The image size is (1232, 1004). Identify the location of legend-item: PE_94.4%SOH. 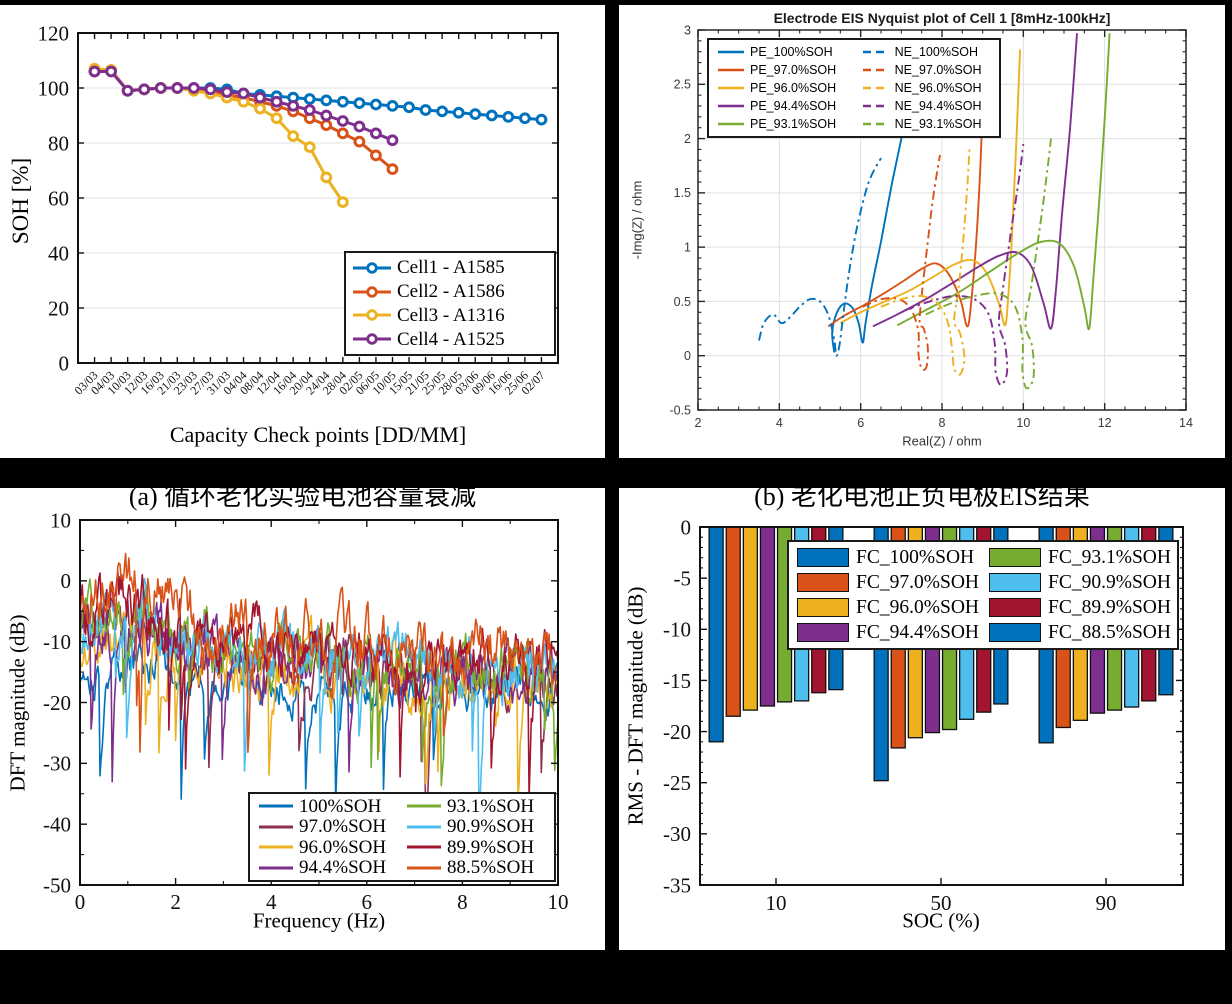
(781, 106).